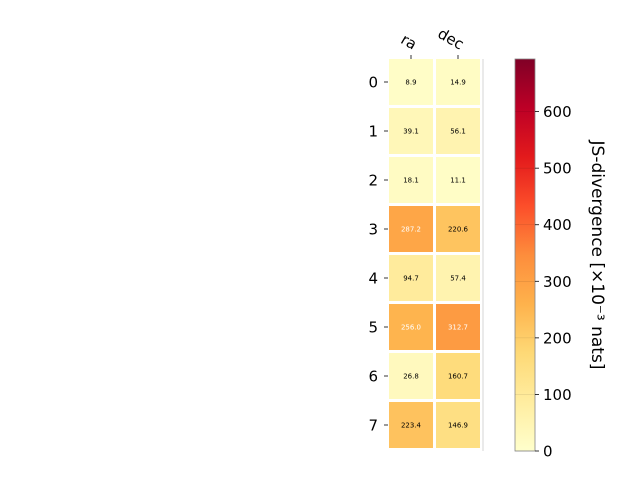 Image resolution: width=640 pixels, height=480 pixels. I want to click on cell-value-label: 11.1, so click(458, 181).